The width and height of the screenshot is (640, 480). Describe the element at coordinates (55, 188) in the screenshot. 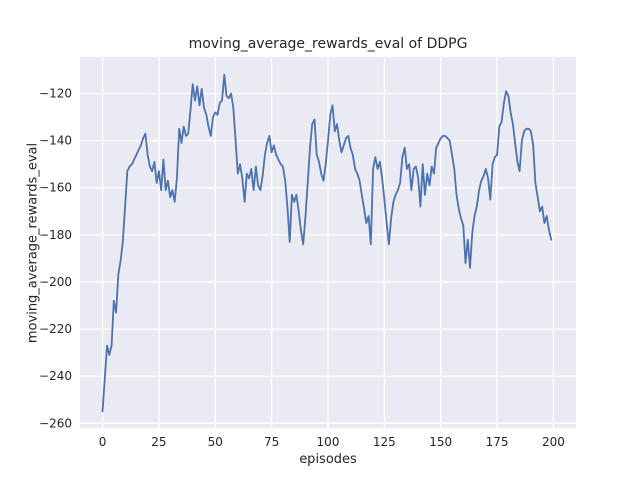

I see `y-tick-label: −160` at that location.